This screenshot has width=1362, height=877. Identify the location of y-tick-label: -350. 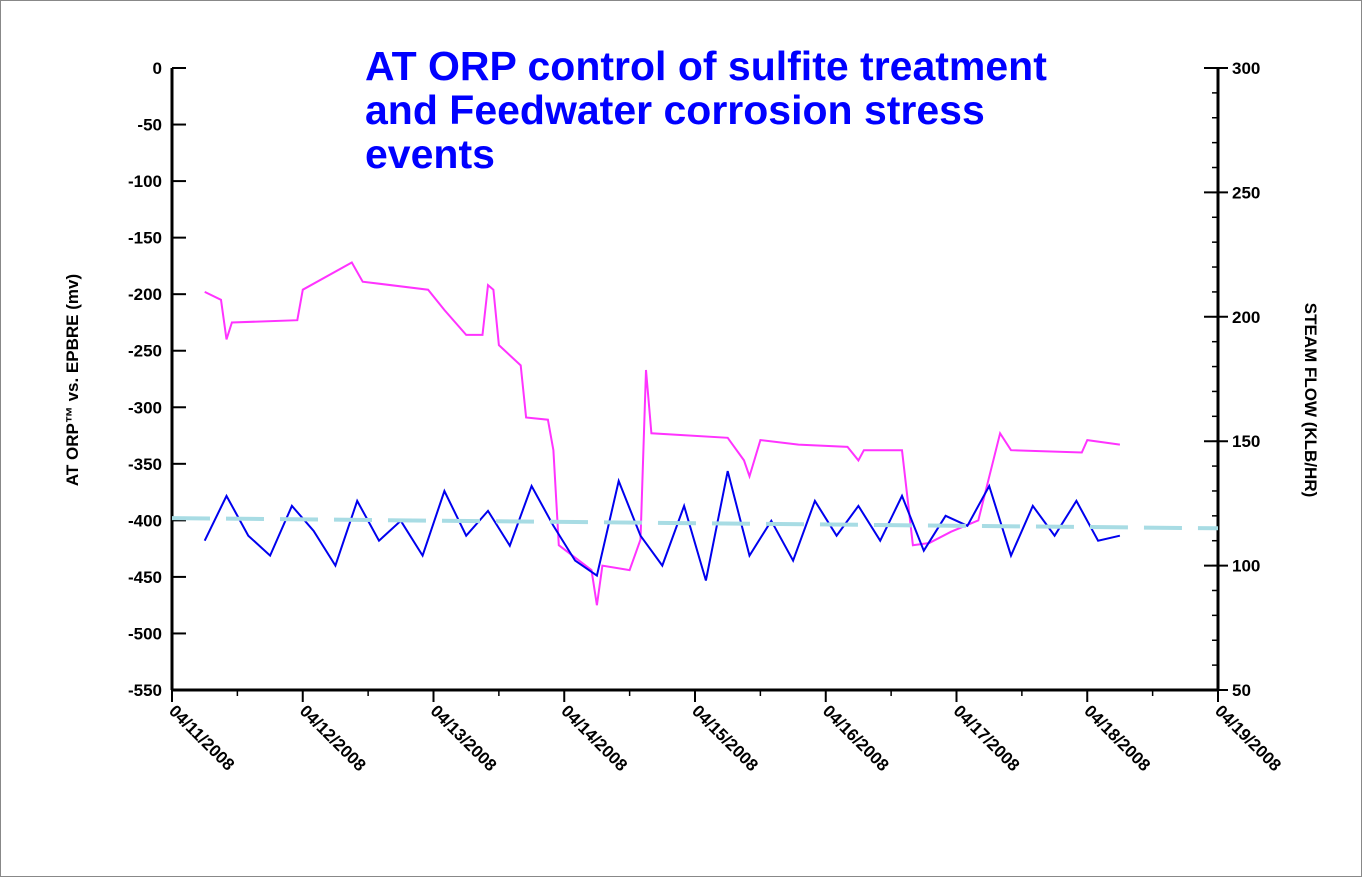
(145, 464).